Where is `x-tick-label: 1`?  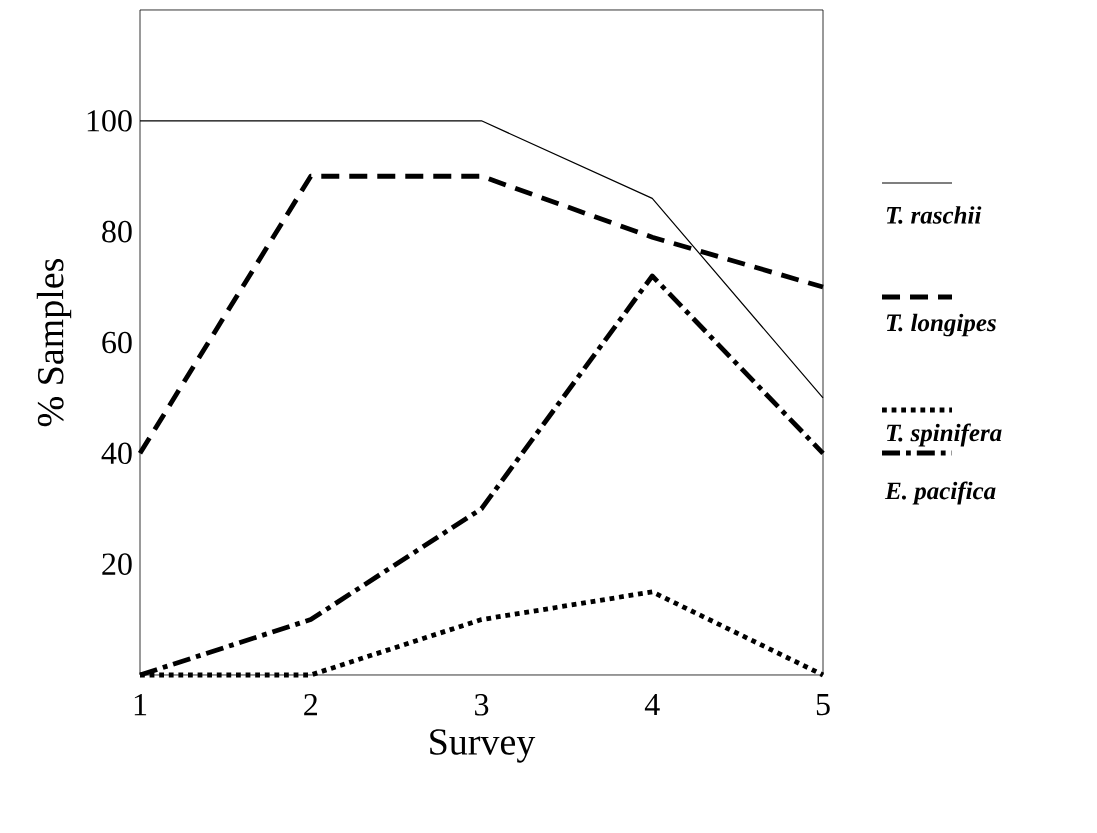
x-tick-label: 1 is located at coordinates (140, 705).